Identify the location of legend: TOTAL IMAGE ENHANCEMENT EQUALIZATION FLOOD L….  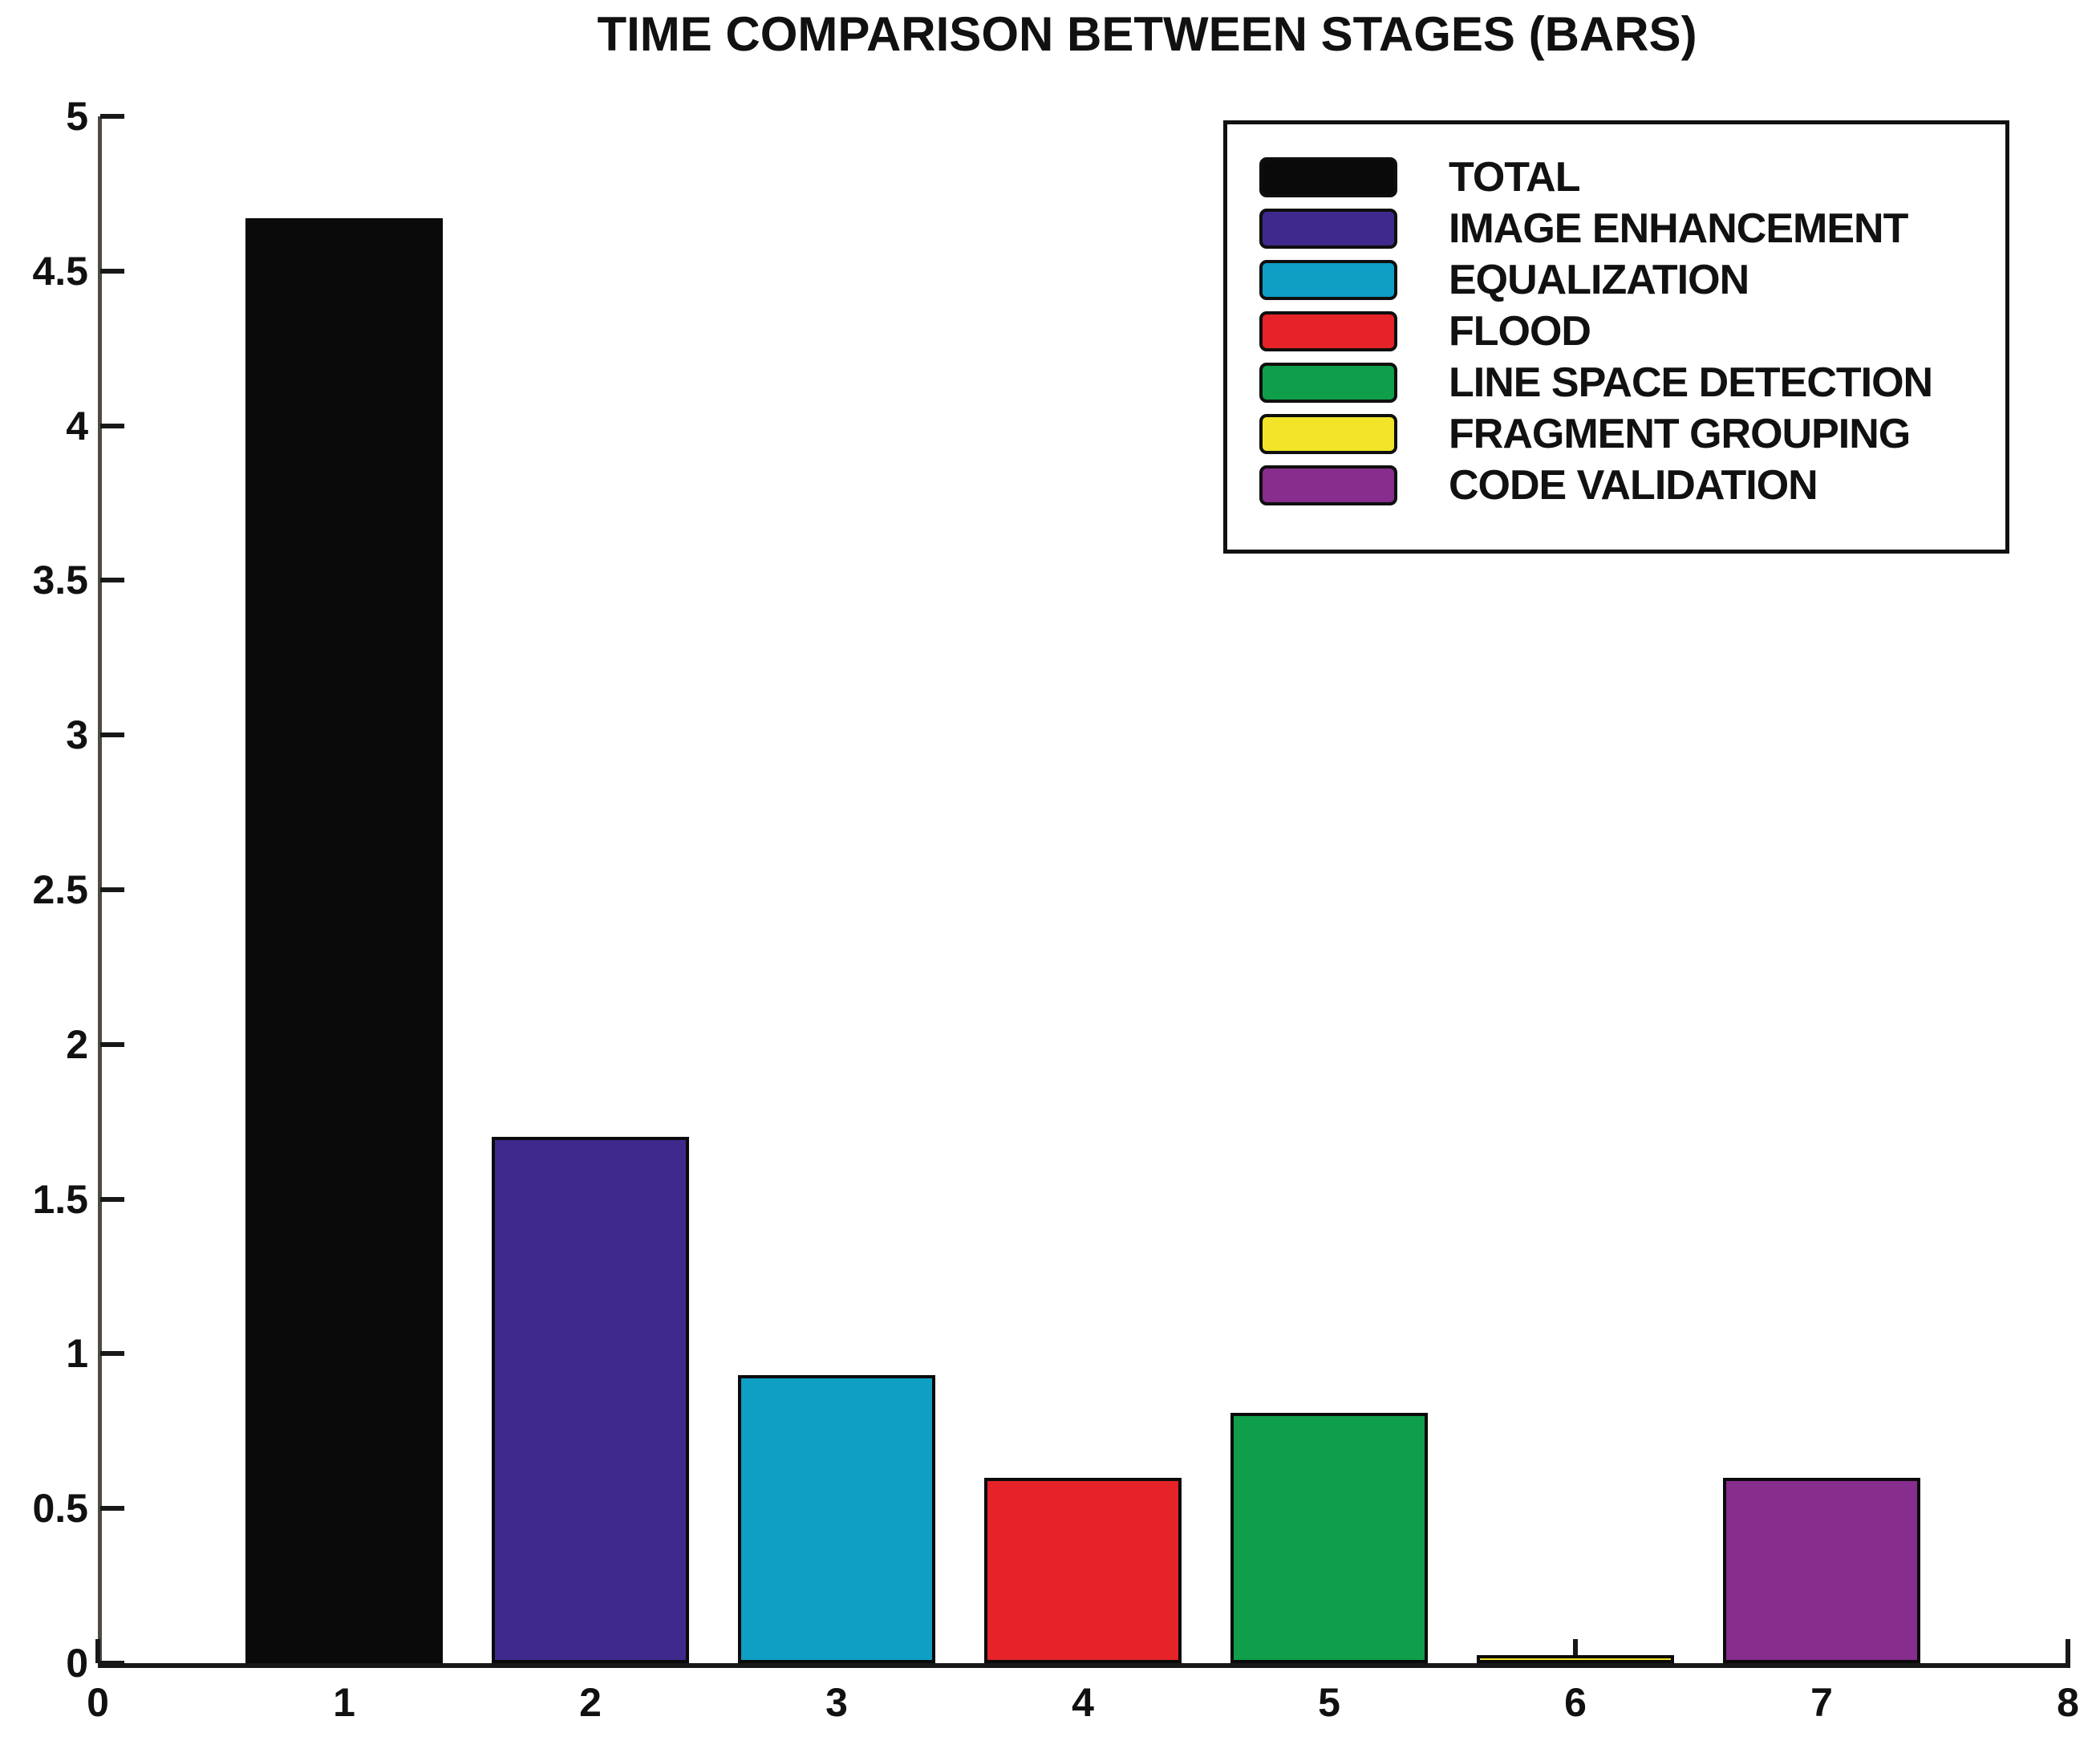
(1616, 337).